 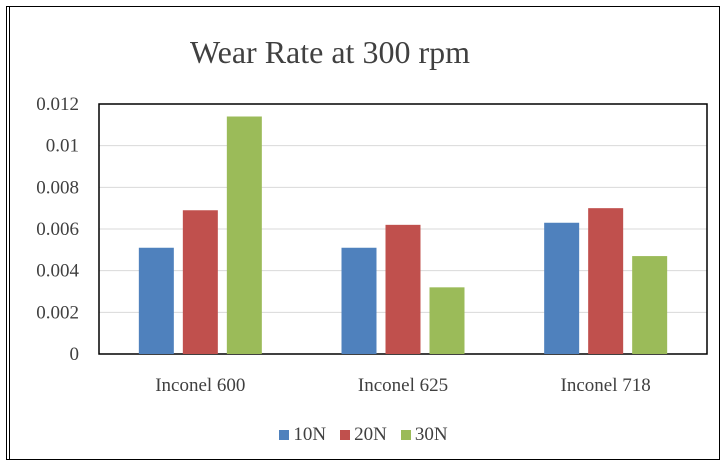 What do you see at coordinates (403, 385) in the screenshot?
I see `x-tick-label: Inconel 625` at bounding box center [403, 385].